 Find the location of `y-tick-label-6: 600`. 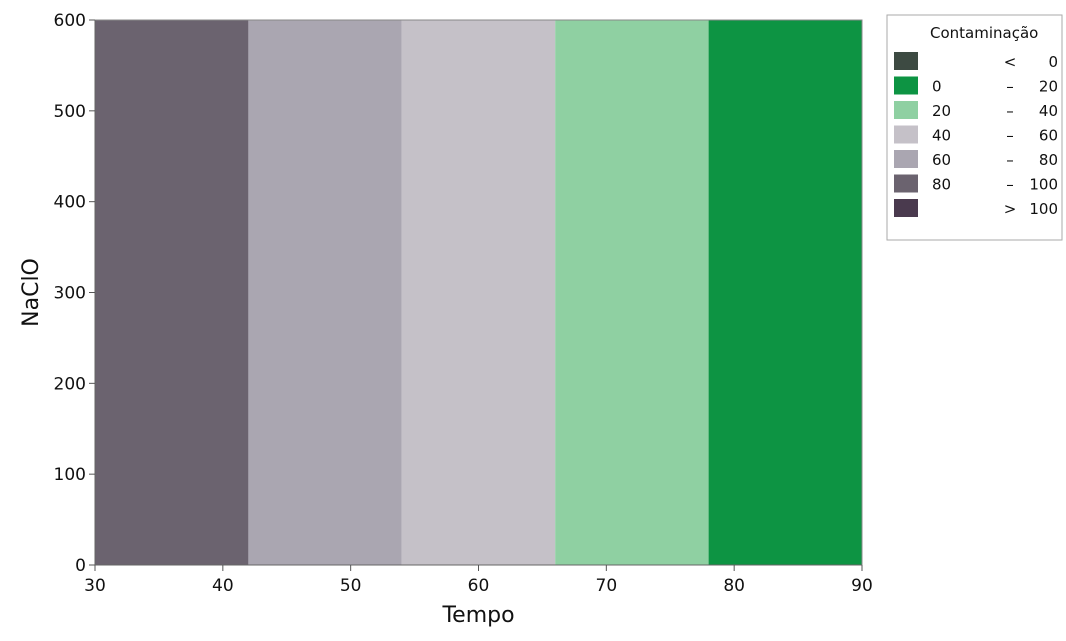

y-tick-label-6: 600 is located at coordinates (70, 21).